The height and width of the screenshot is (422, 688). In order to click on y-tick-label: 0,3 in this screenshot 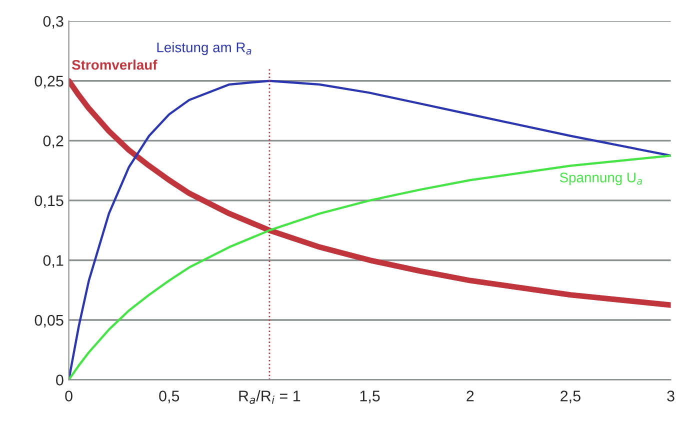, I will do `click(53, 22)`.